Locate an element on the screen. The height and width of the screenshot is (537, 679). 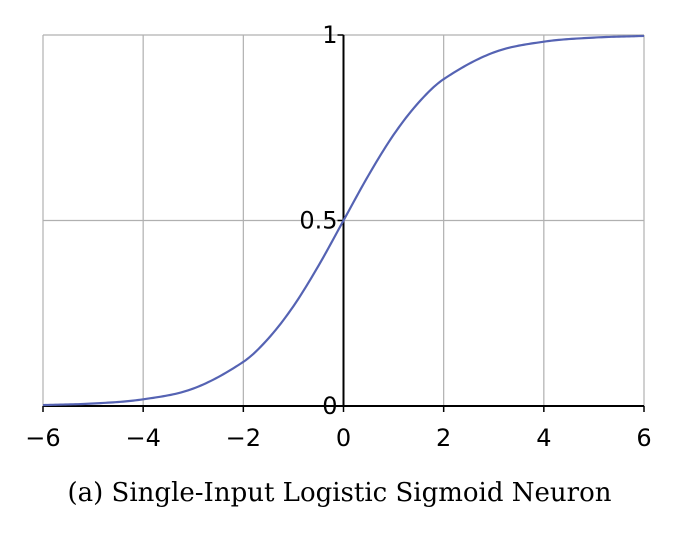
x-tick-labels: −6 −4 −2 0 2 4 6 is located at coordinates (338, 438).